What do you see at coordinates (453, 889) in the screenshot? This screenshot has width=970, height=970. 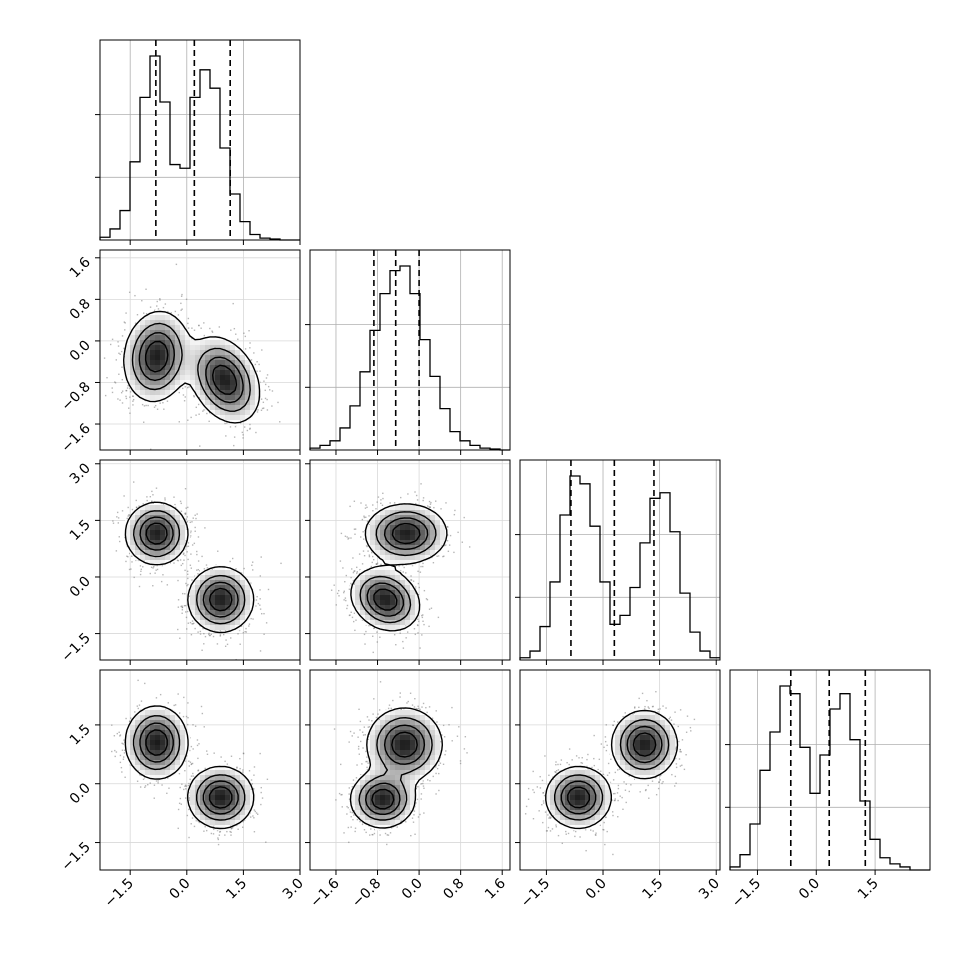 I see `x-tick-label: 0.8` at bounding box center [453, 889].